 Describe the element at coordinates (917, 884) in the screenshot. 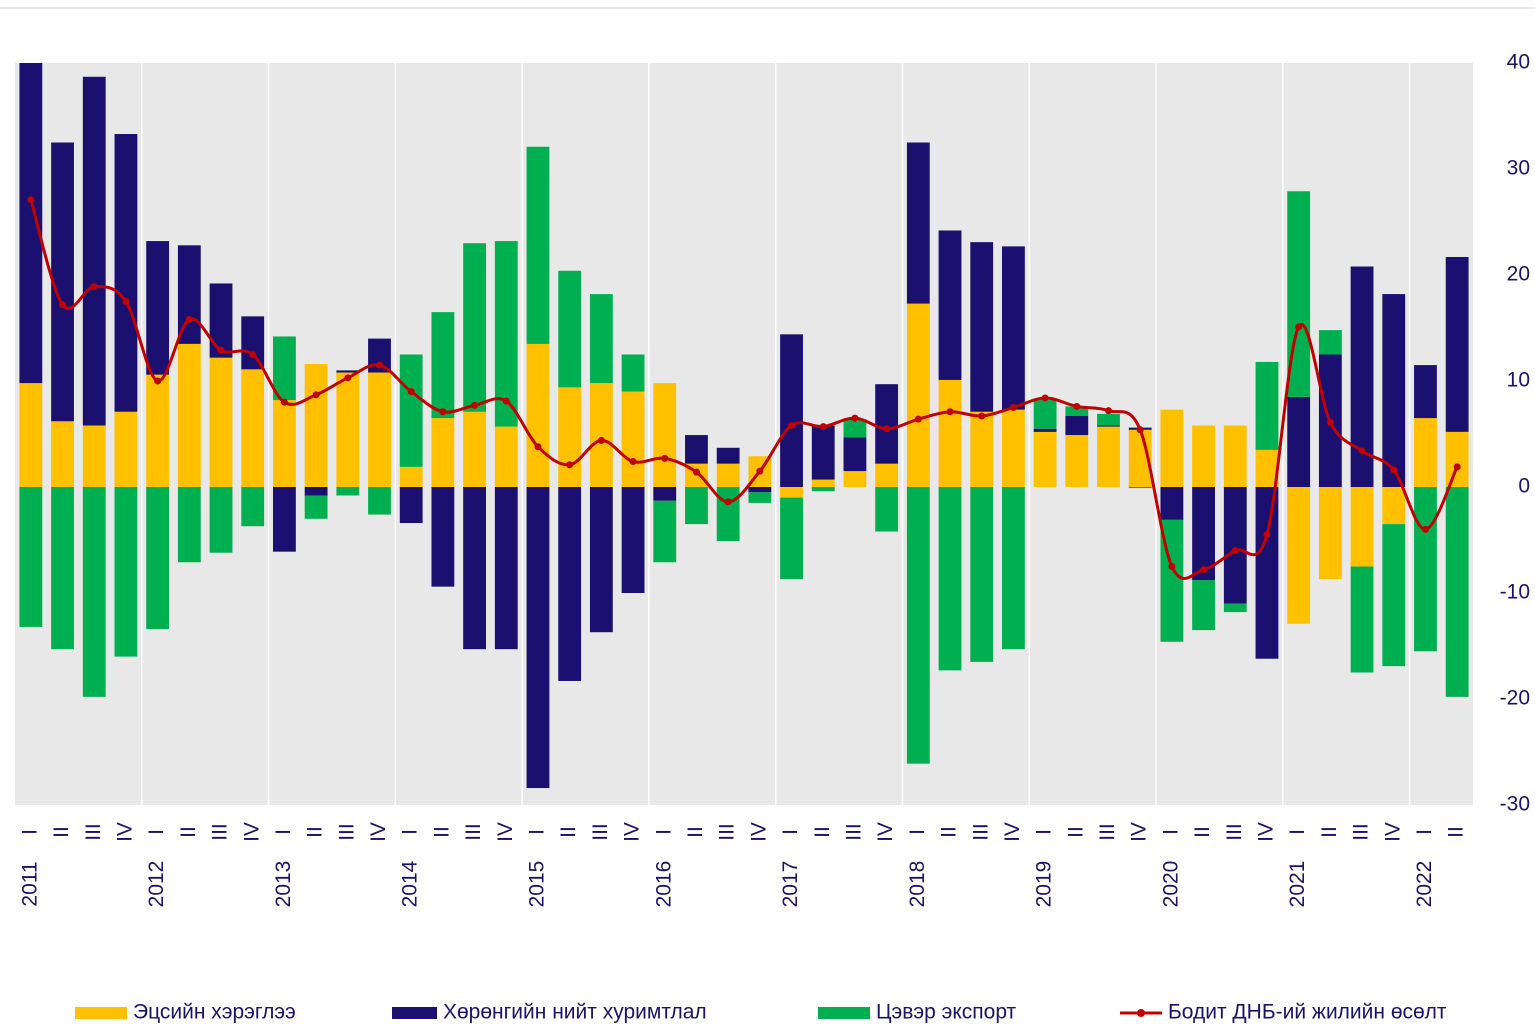

I see `x-group-label: 2018` at that location.